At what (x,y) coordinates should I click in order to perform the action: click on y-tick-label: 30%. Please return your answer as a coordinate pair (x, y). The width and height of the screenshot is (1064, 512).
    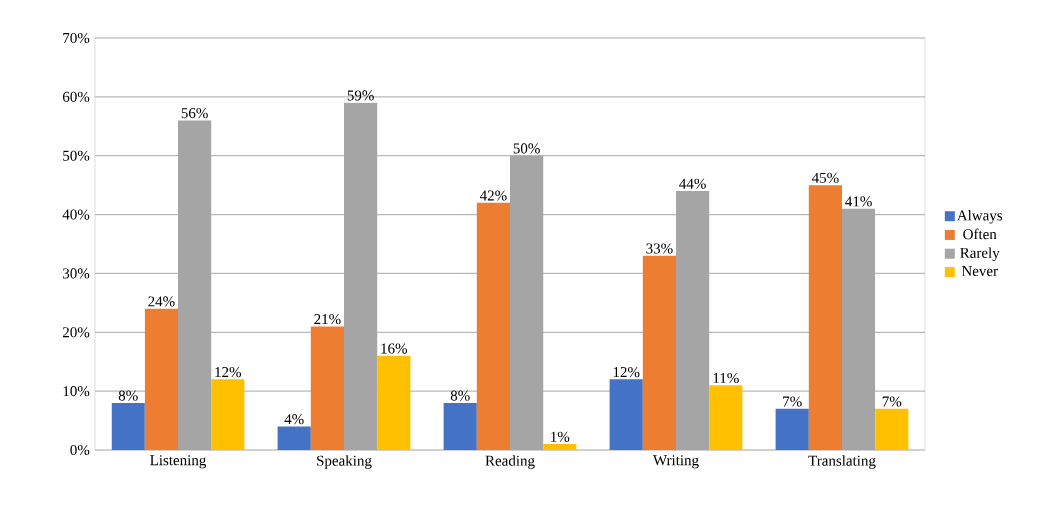
    Looking at the image, I should click on (76, 273).